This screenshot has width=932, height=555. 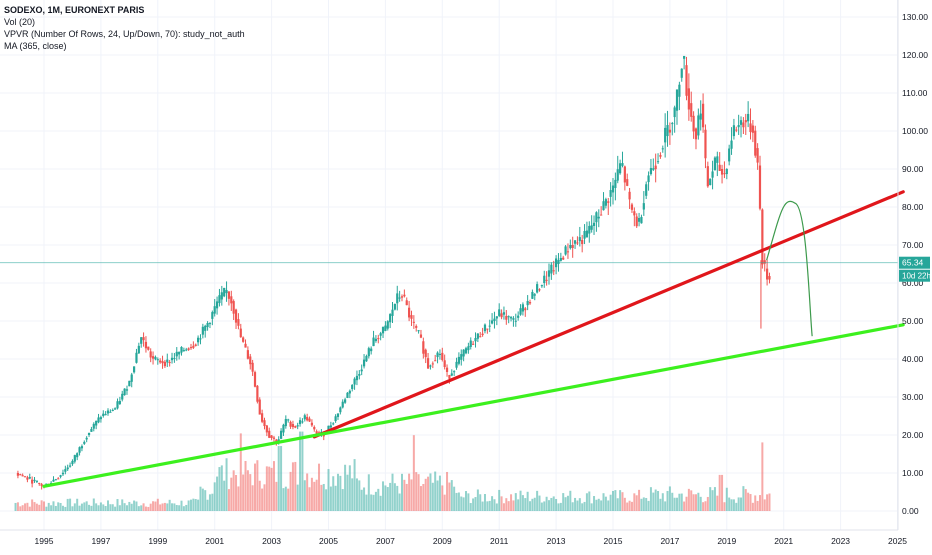 I want to click on projection-curve, so click(x=789, y=268).